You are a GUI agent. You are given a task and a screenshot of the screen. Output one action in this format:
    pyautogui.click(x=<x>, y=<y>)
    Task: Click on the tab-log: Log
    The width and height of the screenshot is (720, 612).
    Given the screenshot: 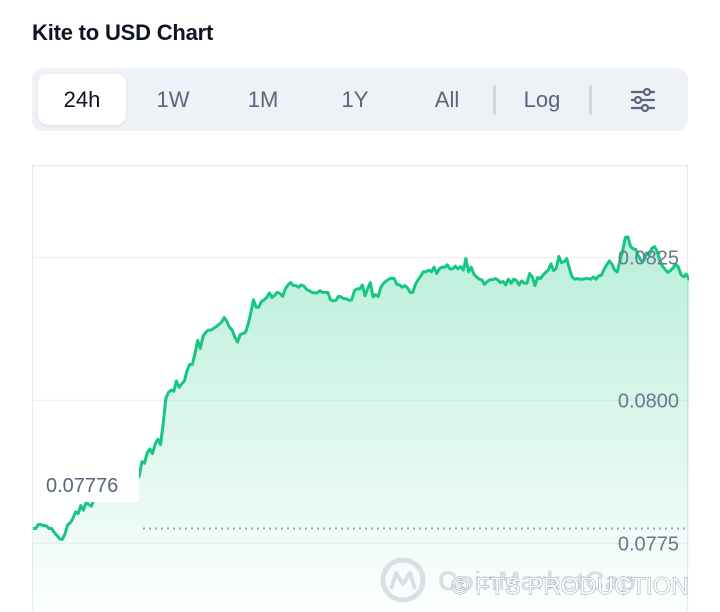 What is the action you would take?
    pyautogui.click(x=542, y=99)
    